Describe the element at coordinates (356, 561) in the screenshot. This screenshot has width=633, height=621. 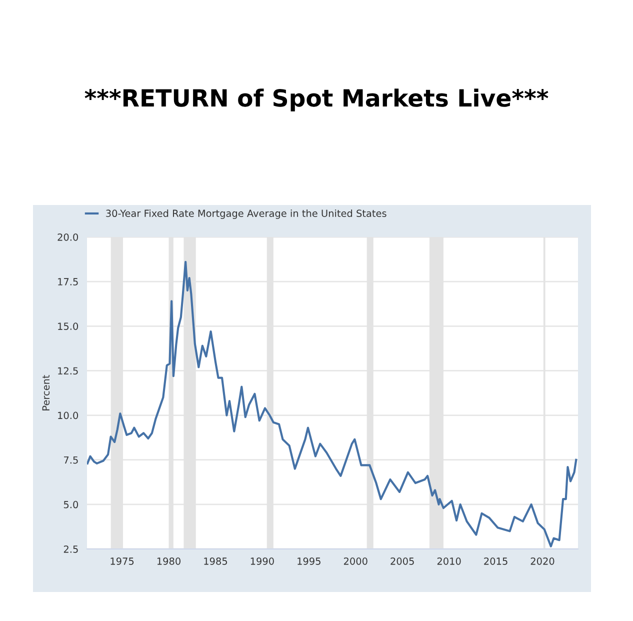
I see `x-tick-label: 2000` at that location.